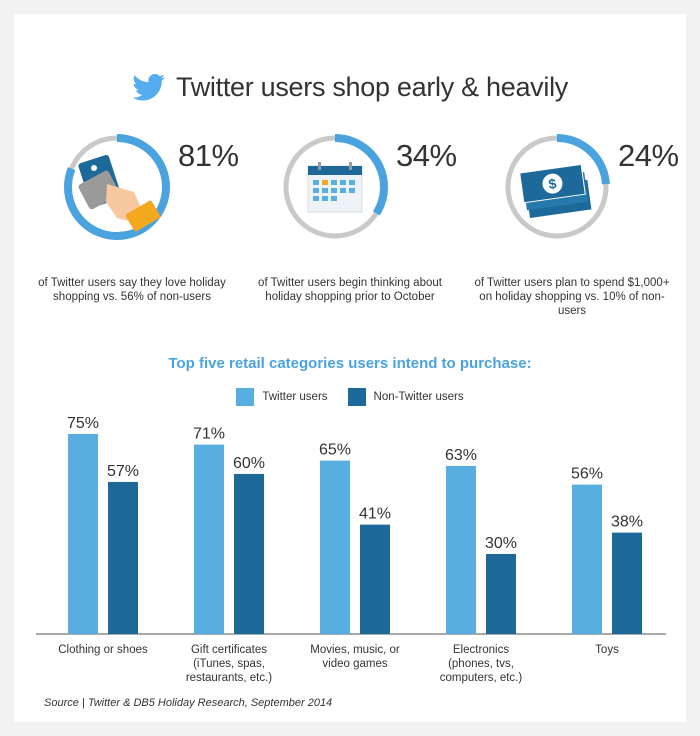  Describe the element at coordinates (354, 664) in the screenshot. I see `category-label: video games` at that location.